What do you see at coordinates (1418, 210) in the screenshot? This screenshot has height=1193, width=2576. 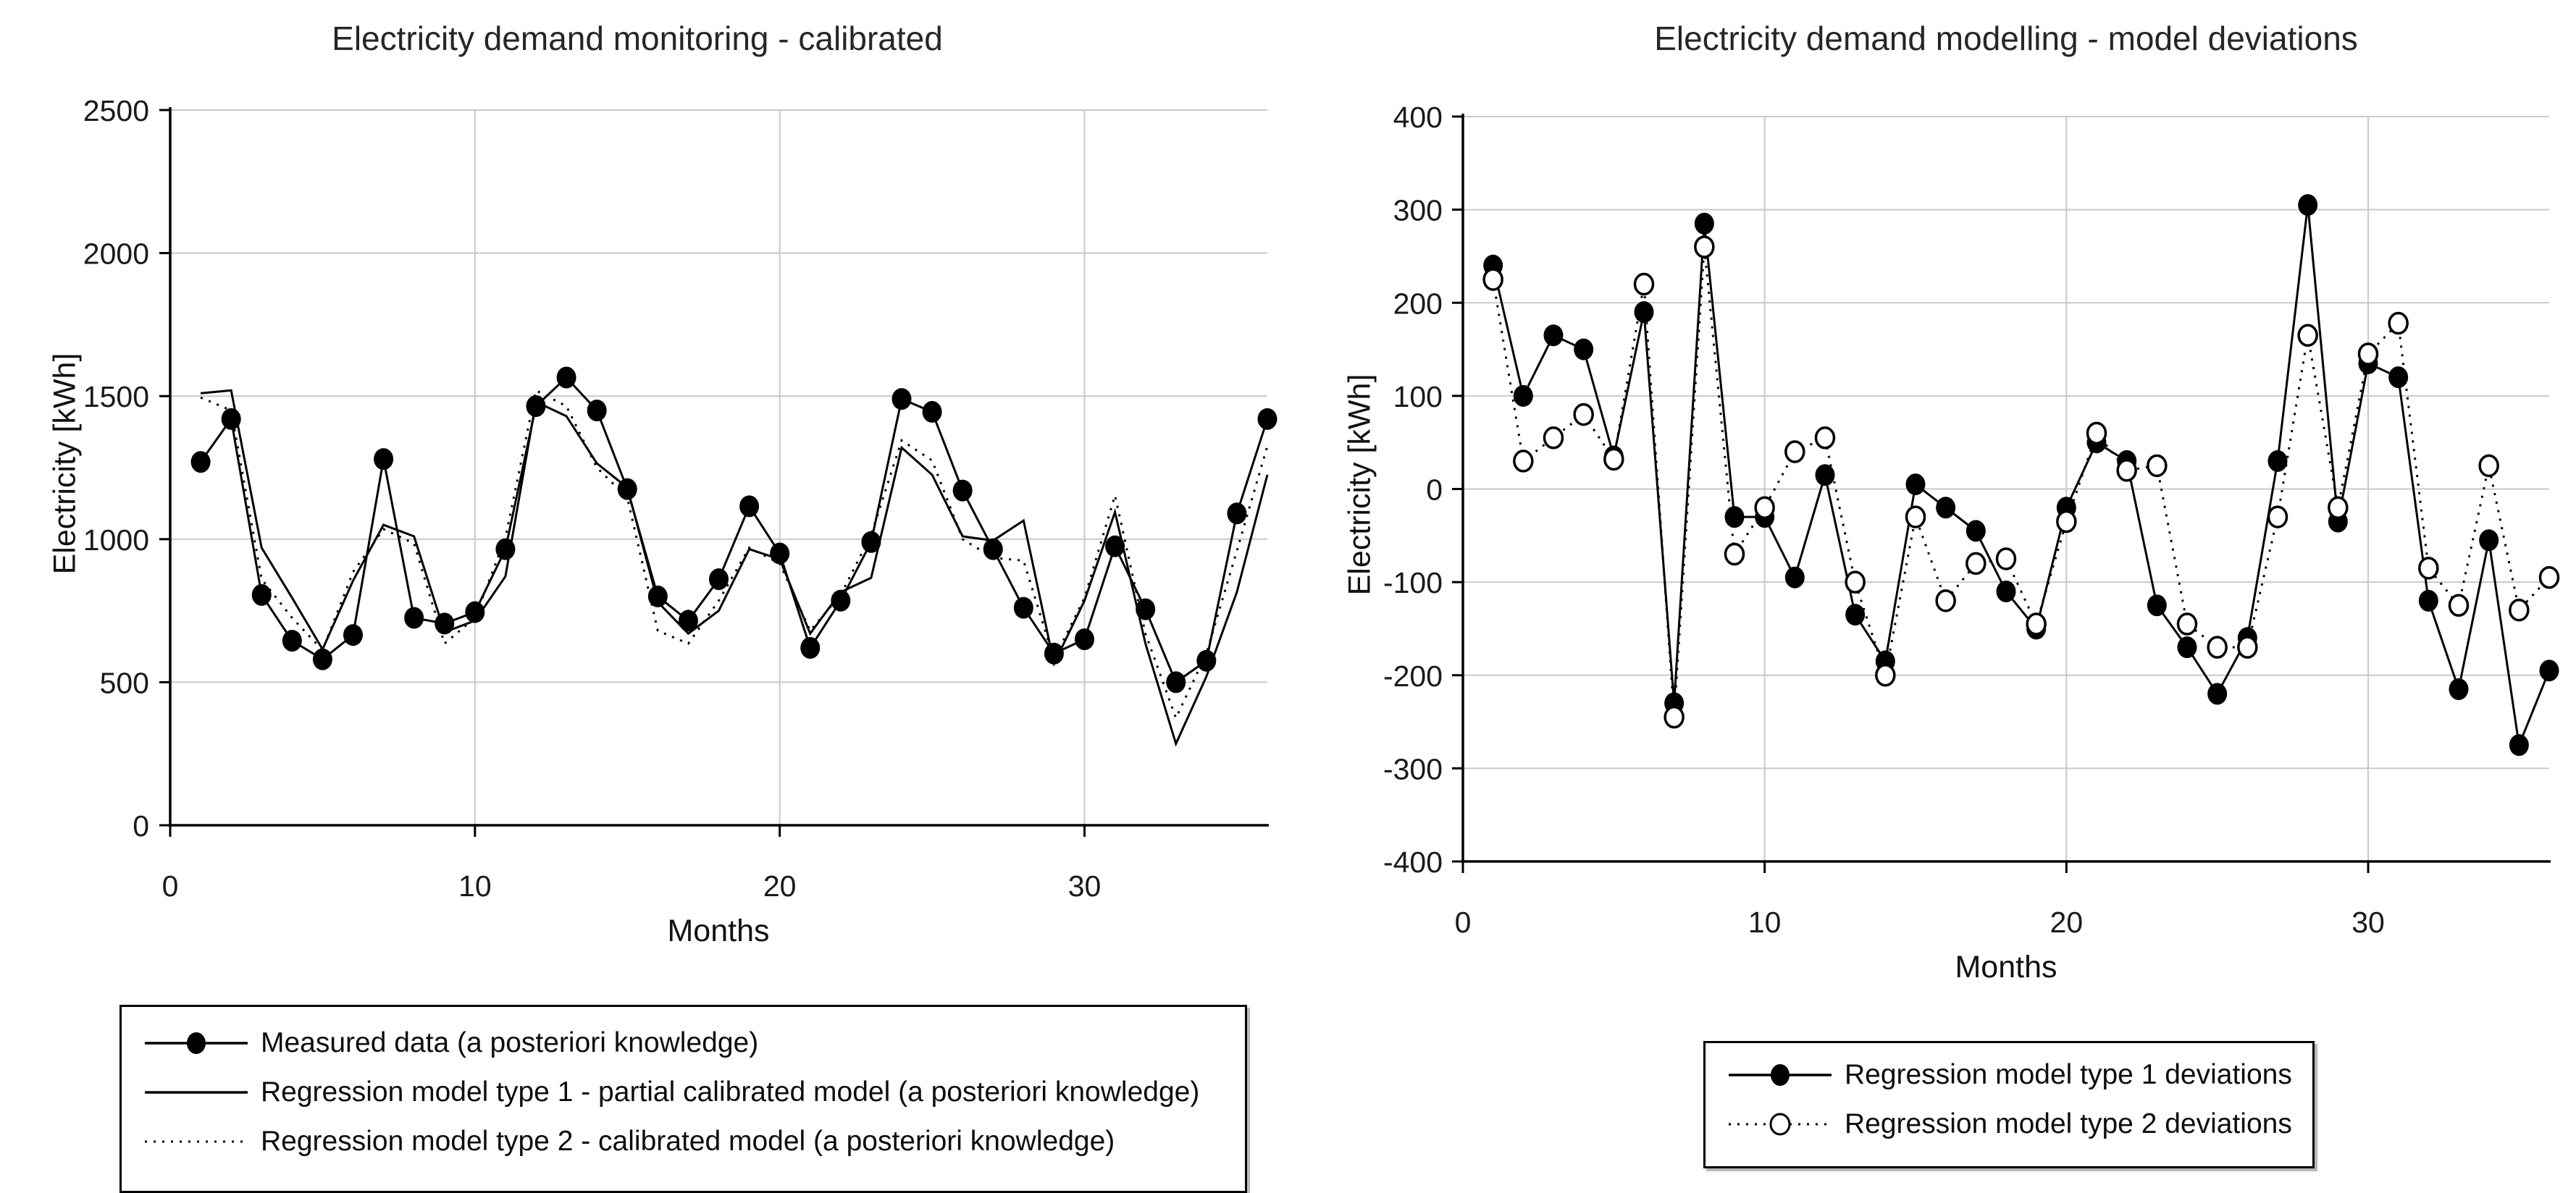 I see `y-tick-label: 300` at bounding box center [1418, 210].